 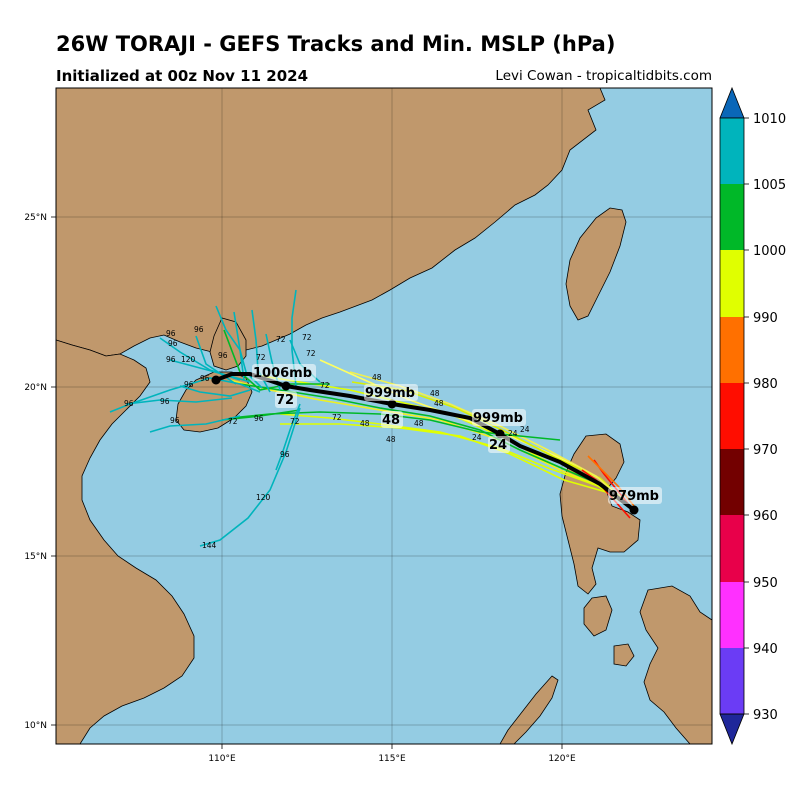 I want to click on colorbar-tick: 940, so click(x=765, y=649).